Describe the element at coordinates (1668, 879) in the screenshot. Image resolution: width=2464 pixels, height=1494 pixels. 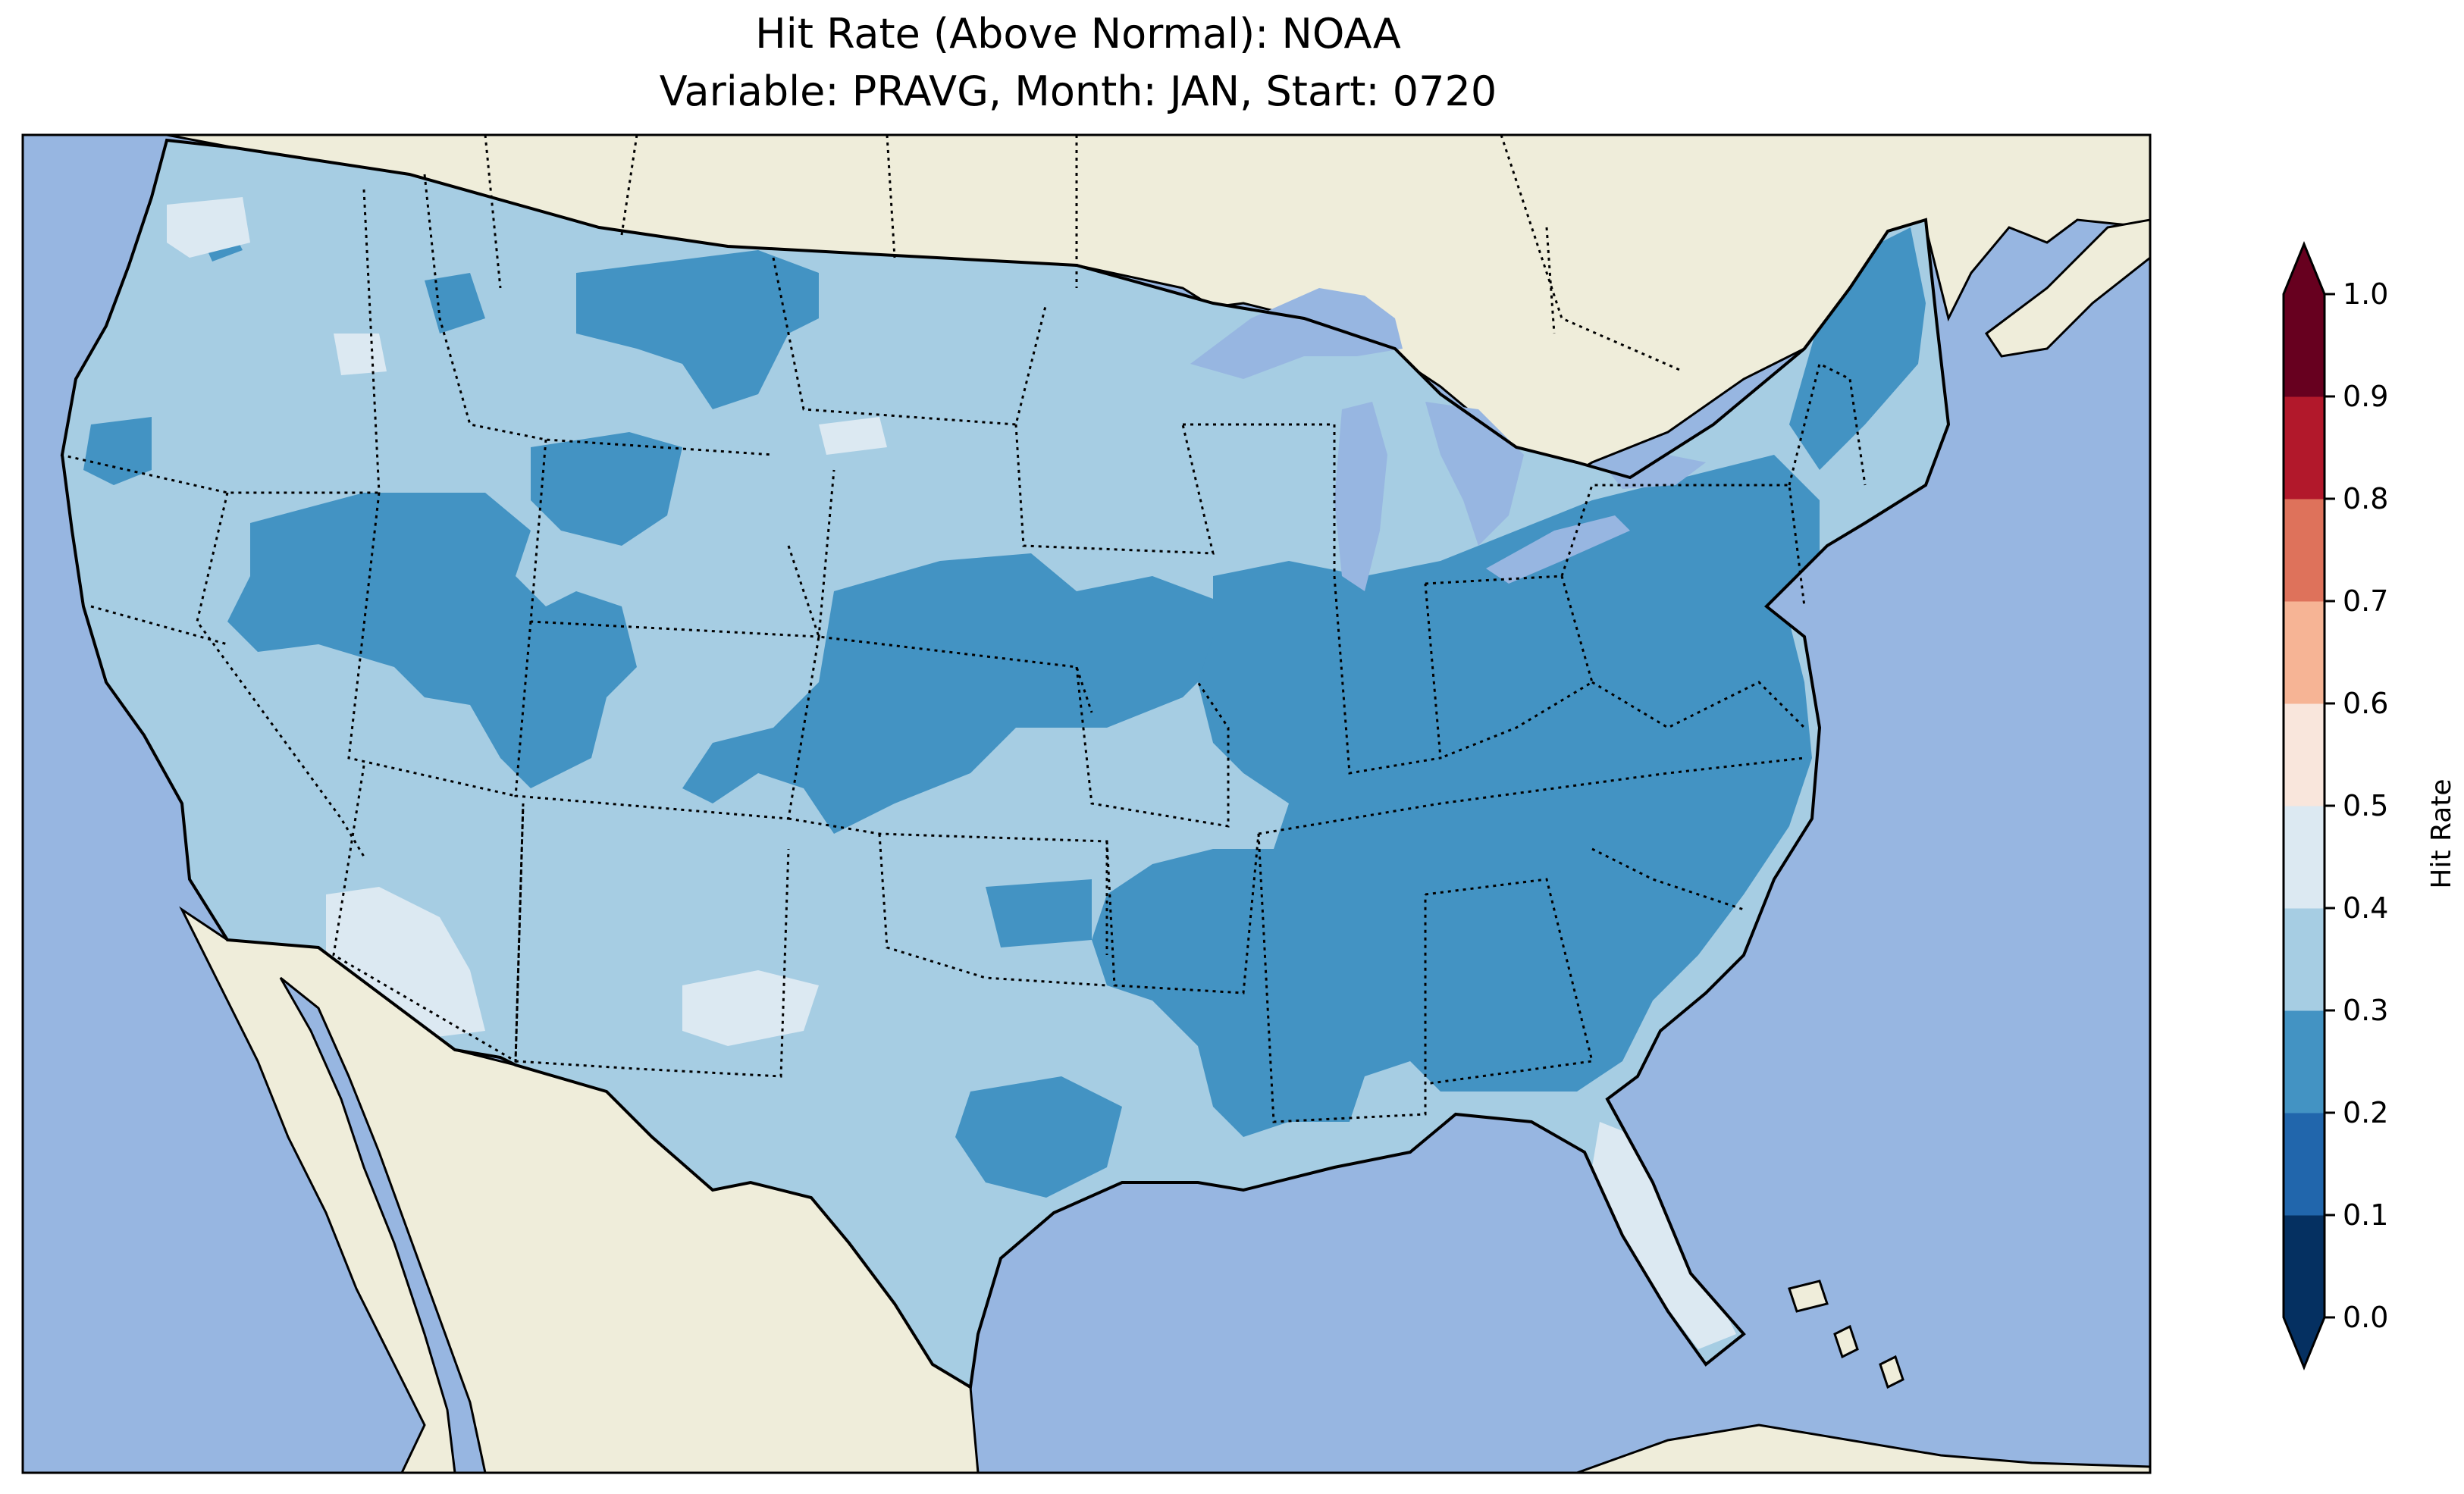
I see `border-nc-sc` at that location.